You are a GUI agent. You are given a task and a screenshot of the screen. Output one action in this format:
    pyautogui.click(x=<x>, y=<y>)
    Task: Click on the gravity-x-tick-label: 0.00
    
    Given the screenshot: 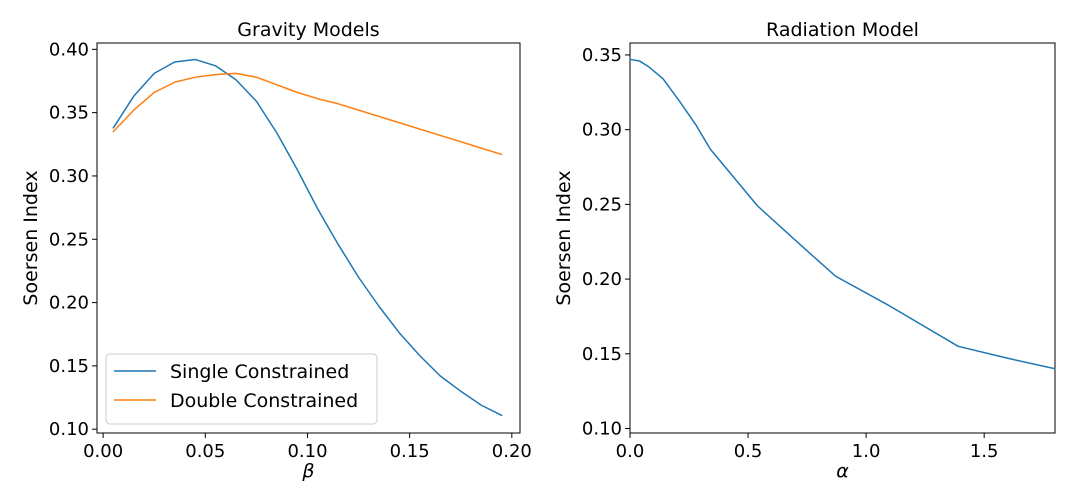 What is the action you would take?
    pyautogui.click(x=103, y=451)
    